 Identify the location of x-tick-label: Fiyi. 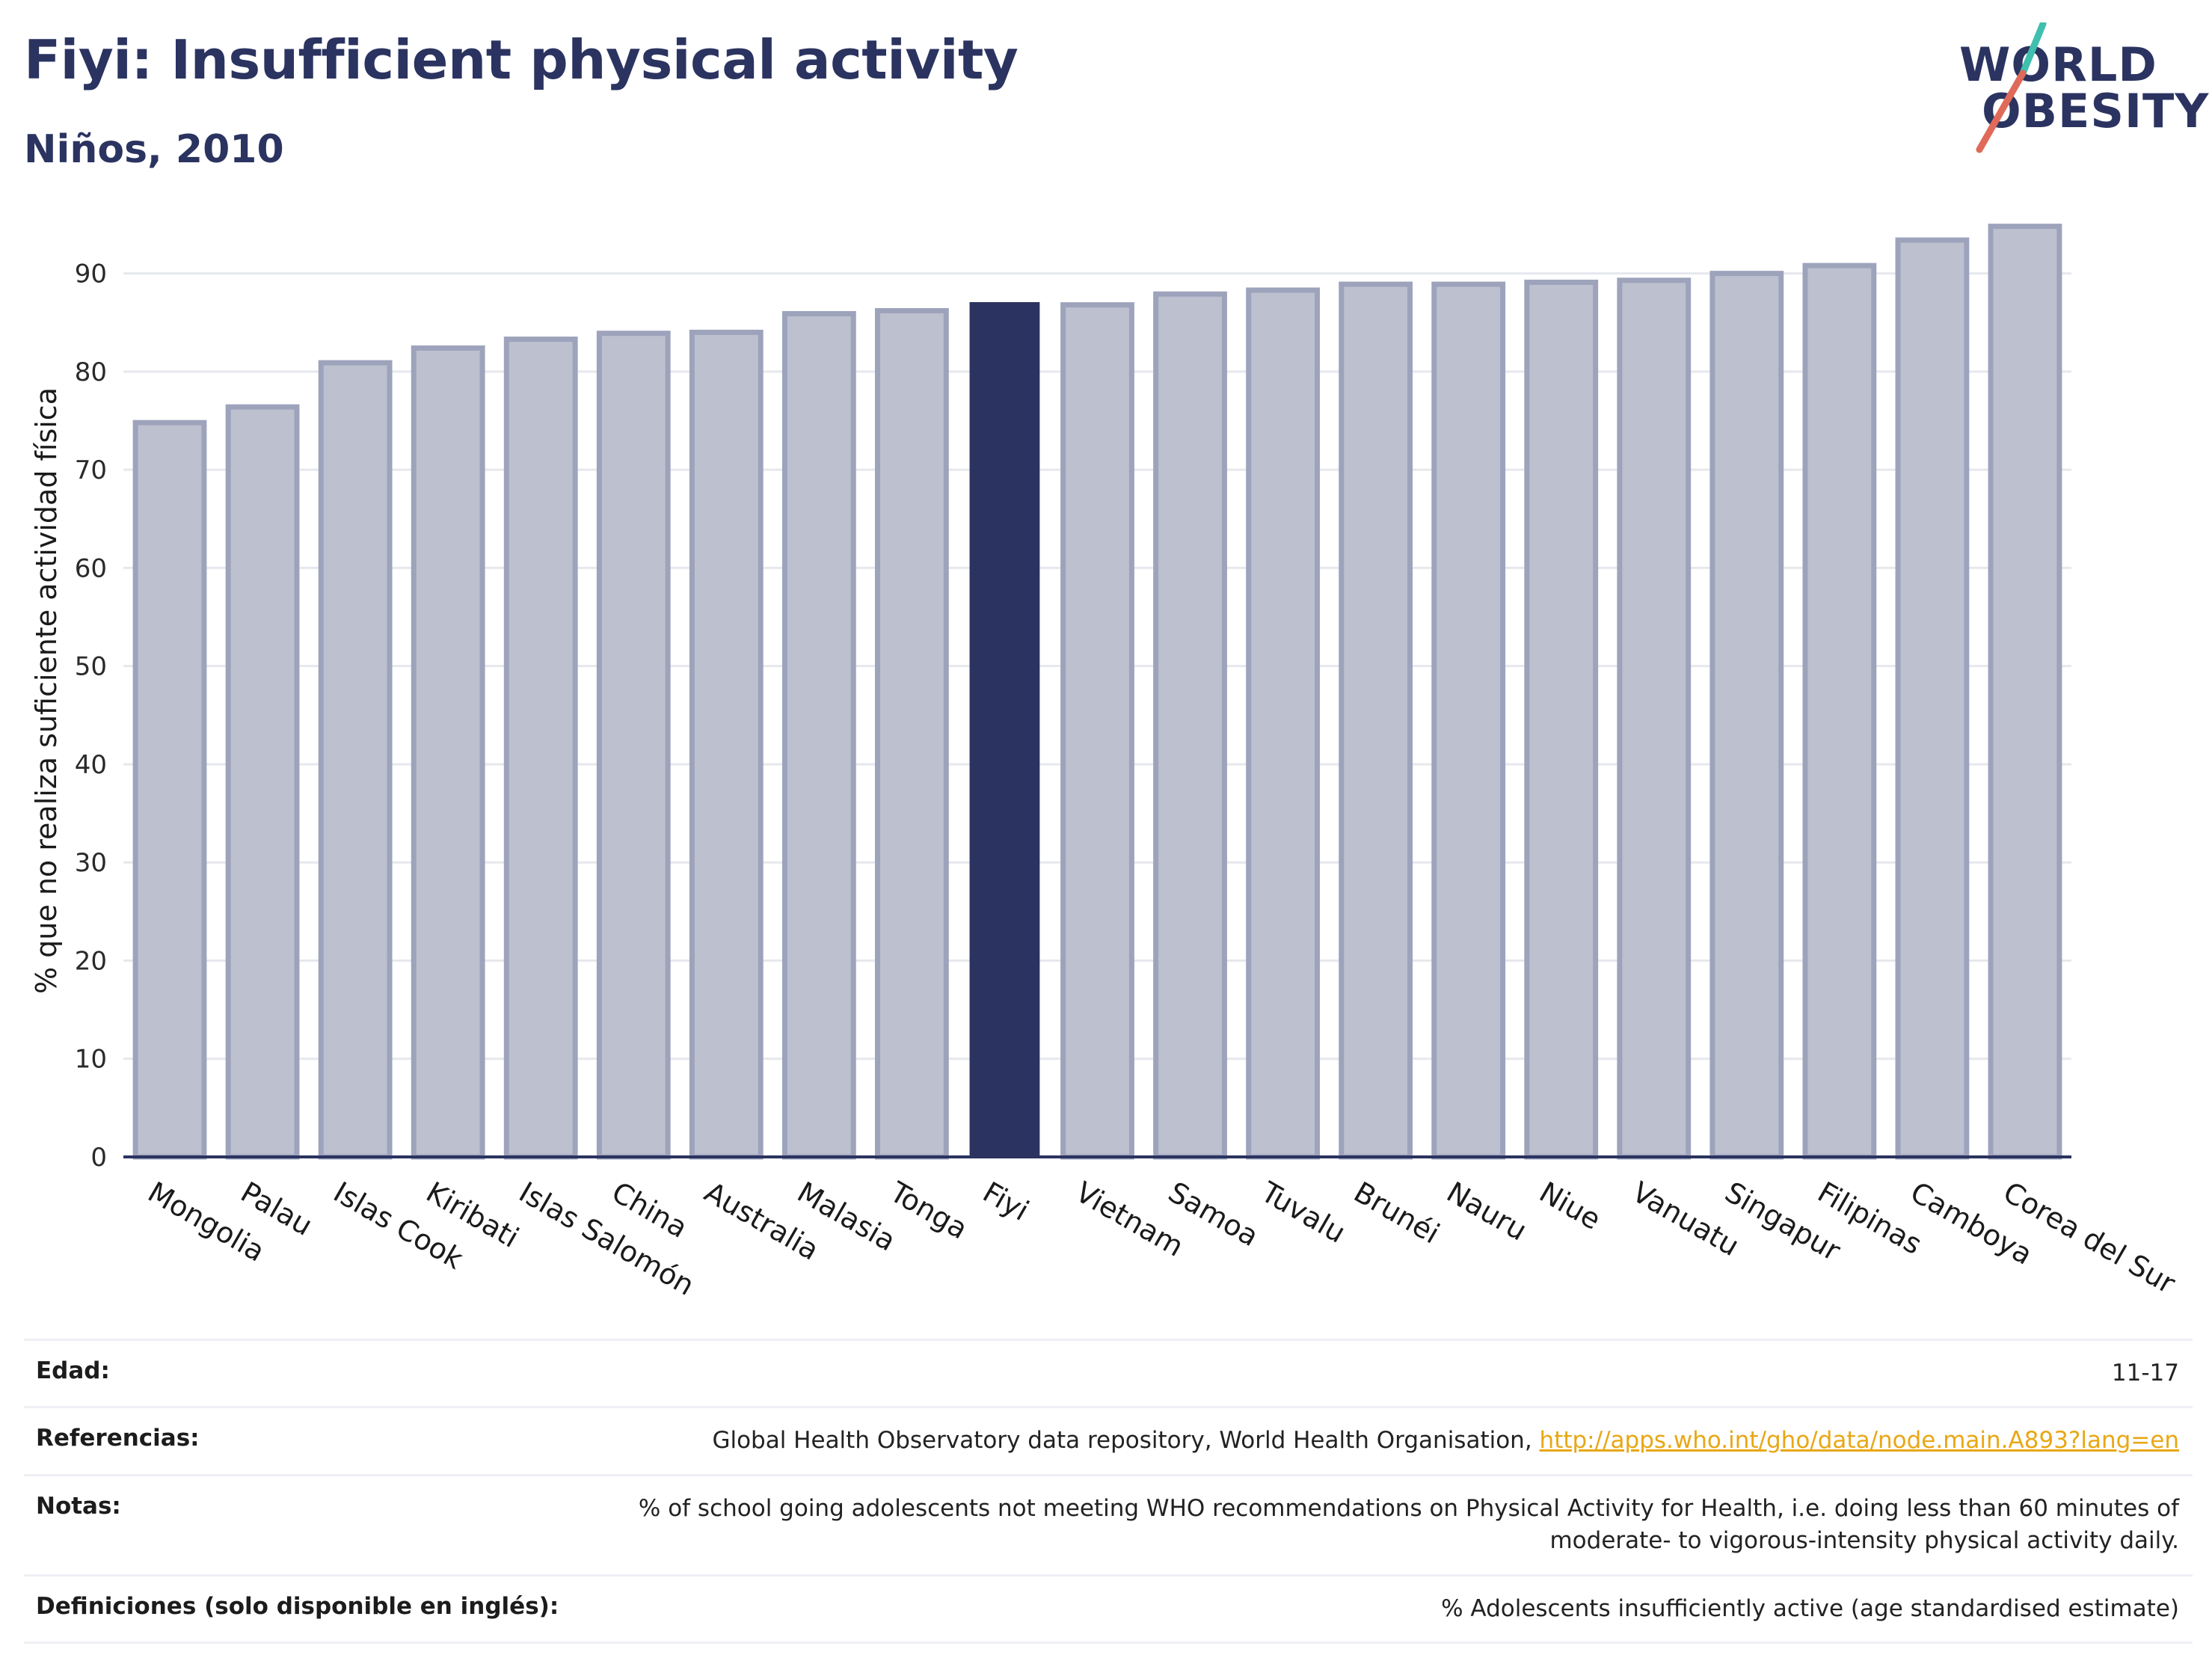
(1005, 1201).